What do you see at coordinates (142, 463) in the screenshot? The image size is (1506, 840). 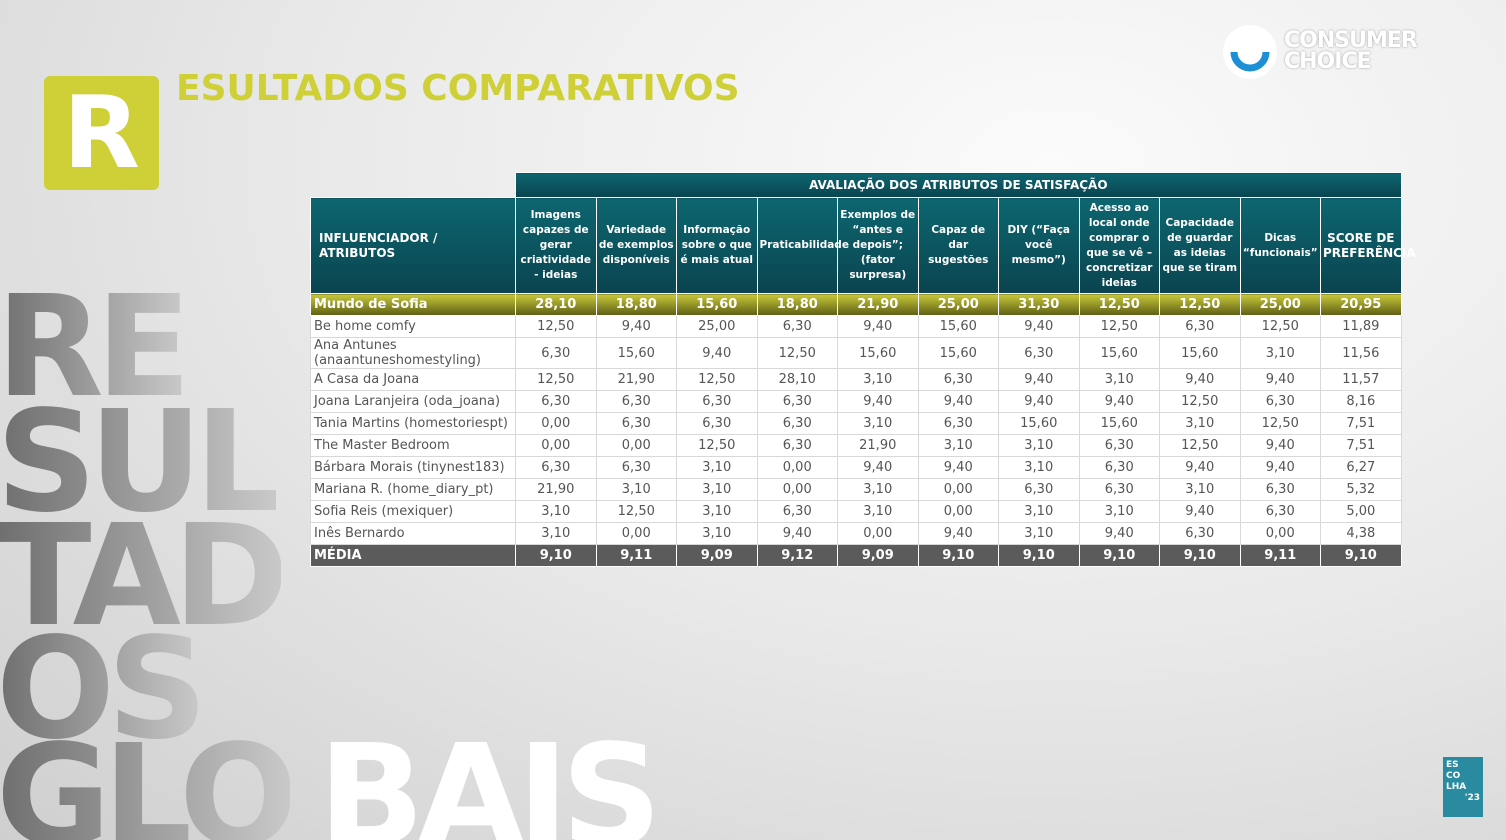 I see `side-word: SUL` at bounding box center [142, 463].